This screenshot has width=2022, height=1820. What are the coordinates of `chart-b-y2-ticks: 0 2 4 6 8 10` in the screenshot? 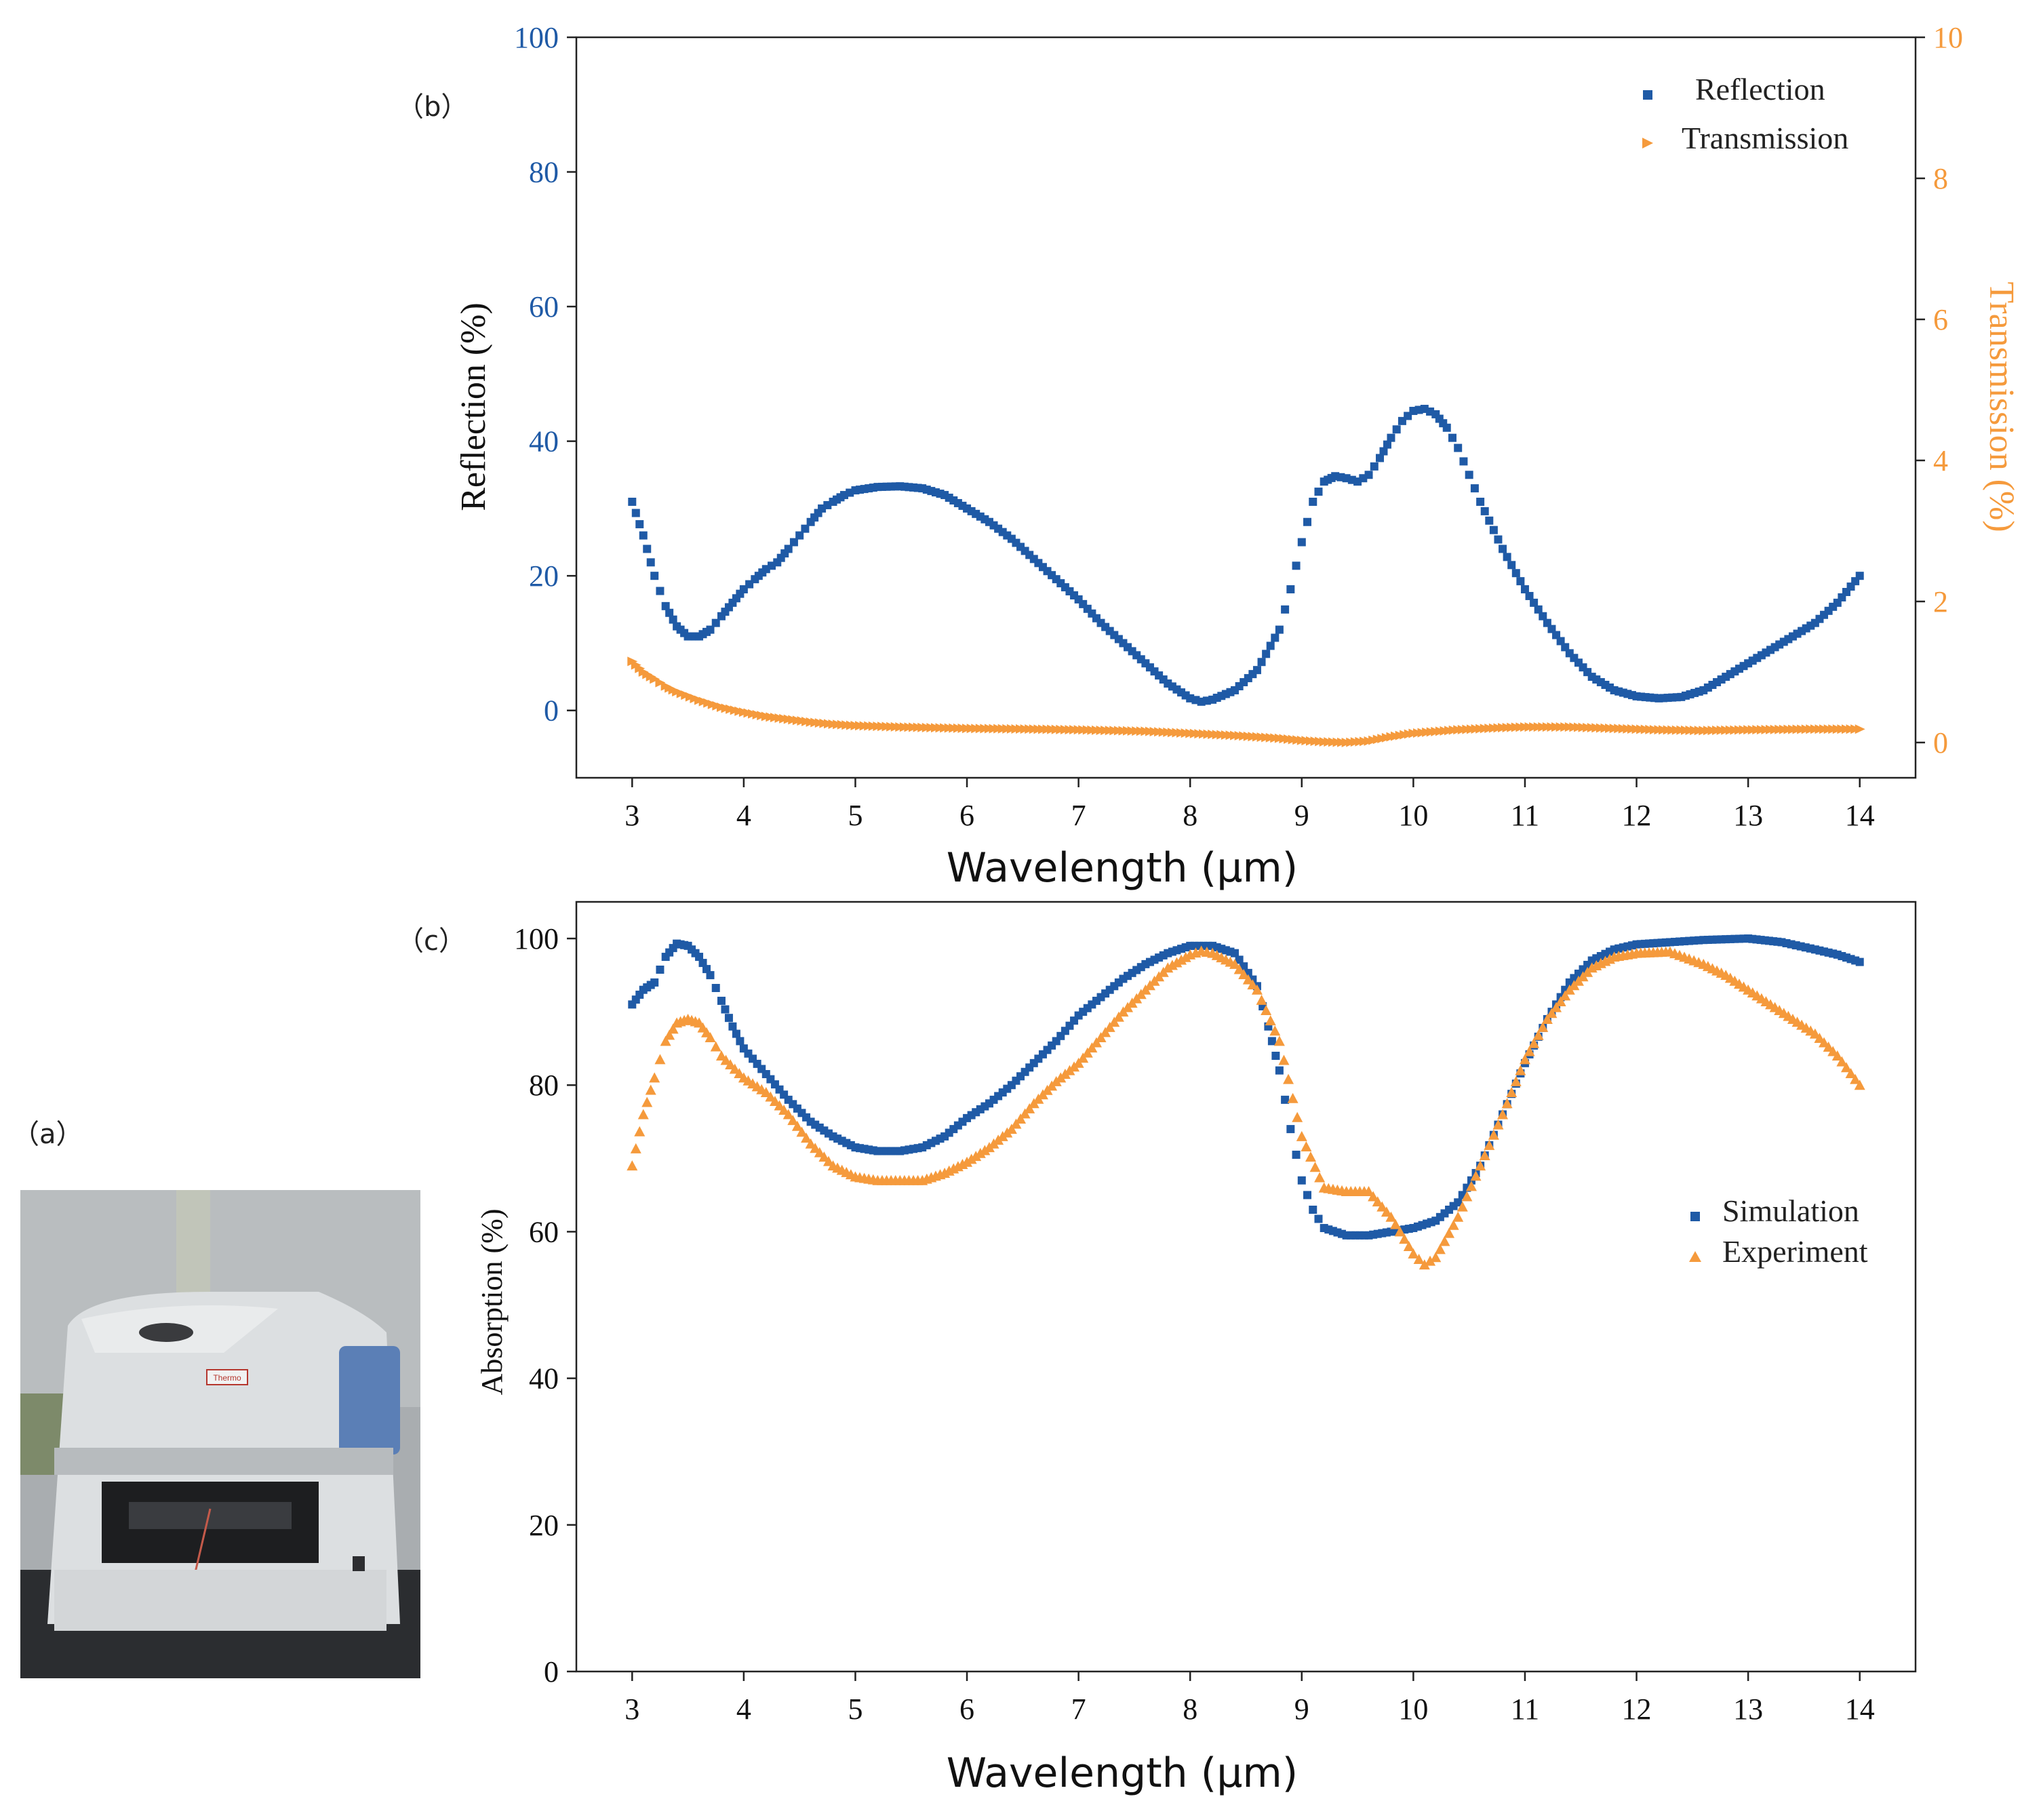 It's located at (1939, 390).